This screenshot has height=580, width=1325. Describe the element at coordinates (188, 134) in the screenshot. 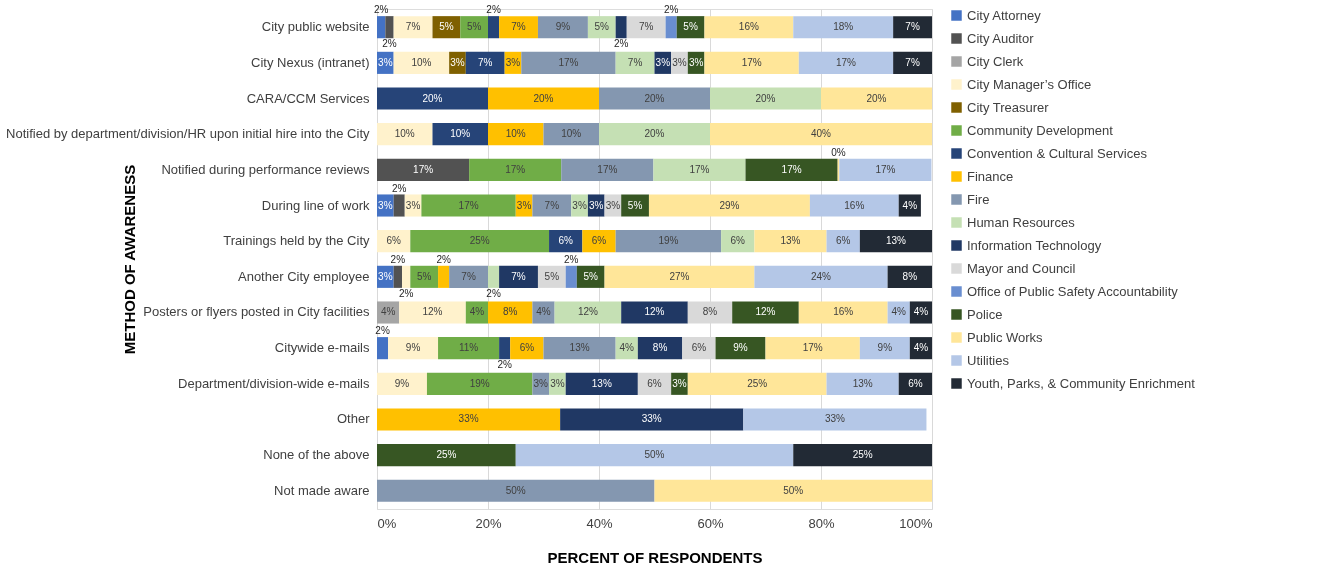

I see `y-tick-label: Notified by department/division/HR upon initial hire into the City` at that location.